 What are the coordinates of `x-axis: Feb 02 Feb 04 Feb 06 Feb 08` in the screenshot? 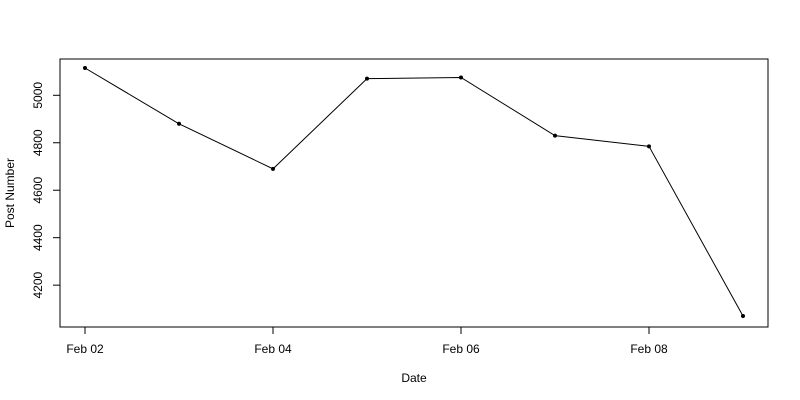 It's located at (367, 341).